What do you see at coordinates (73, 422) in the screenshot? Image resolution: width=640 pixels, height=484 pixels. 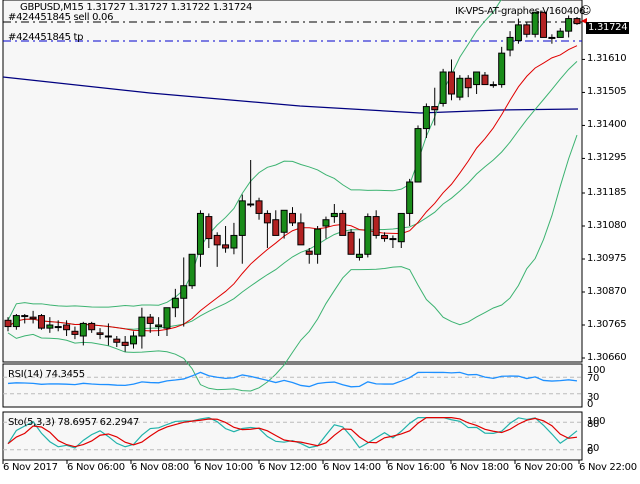 I see `sto-label: Sto(5,3,3) 78.6957 62.2947` at bounding box center [73, 422].